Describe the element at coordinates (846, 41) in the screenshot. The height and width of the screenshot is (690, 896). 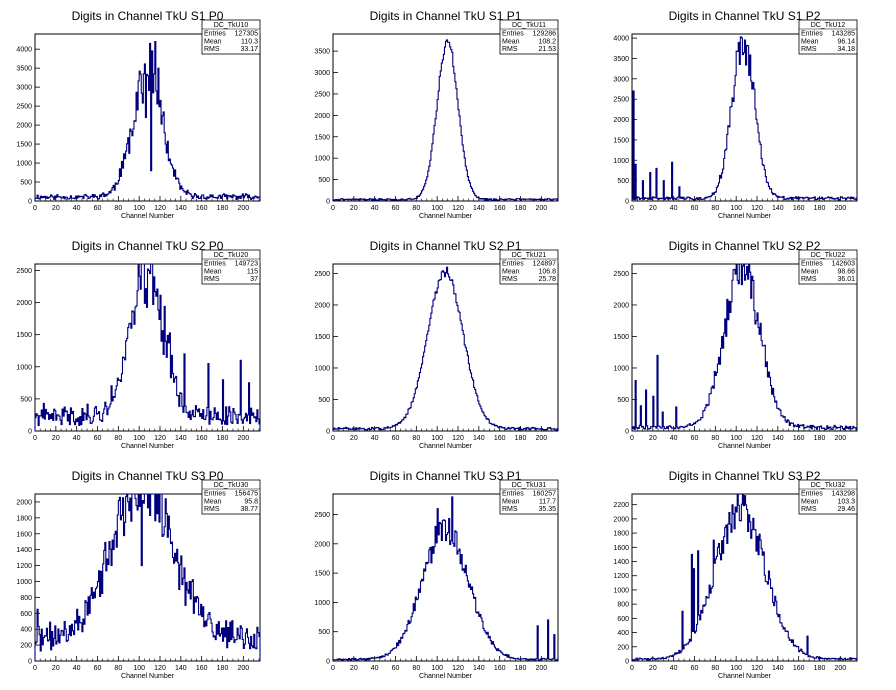
I see `stats-mean-value: 96.14` at that location.